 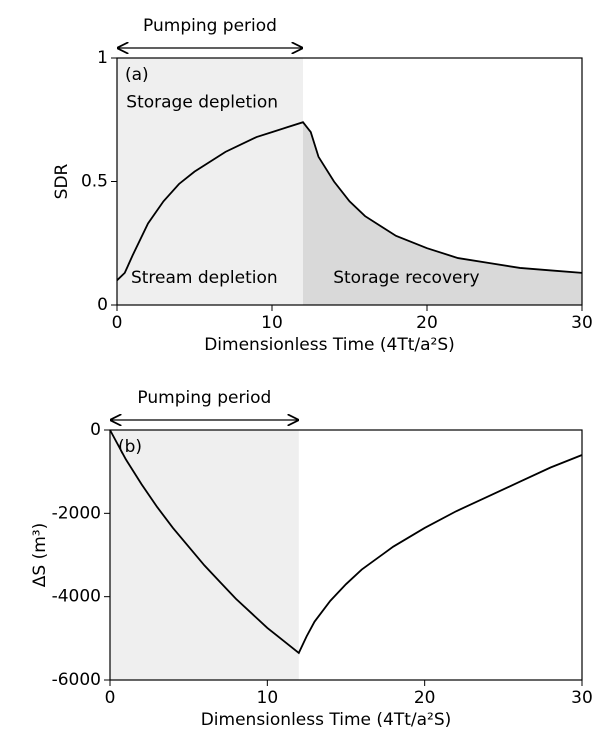 What do you see at coordinates (202, 102) in the screenshot?
I see `annotation: Storage depletion` at bounding box center [202, 102].